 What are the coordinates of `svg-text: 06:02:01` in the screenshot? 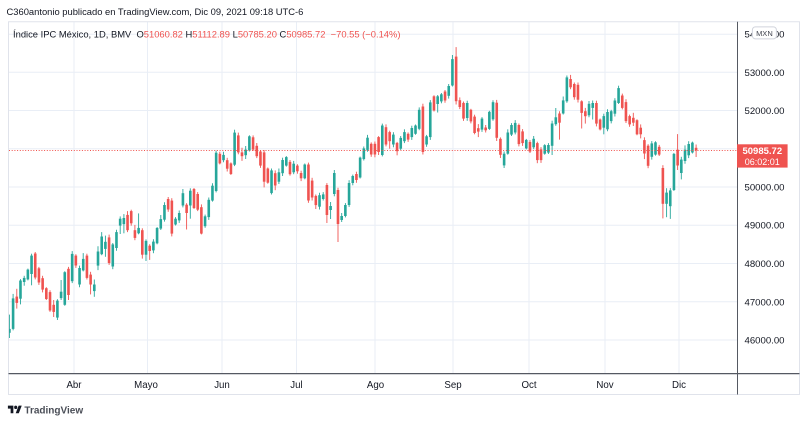 It's located at (762, 162).